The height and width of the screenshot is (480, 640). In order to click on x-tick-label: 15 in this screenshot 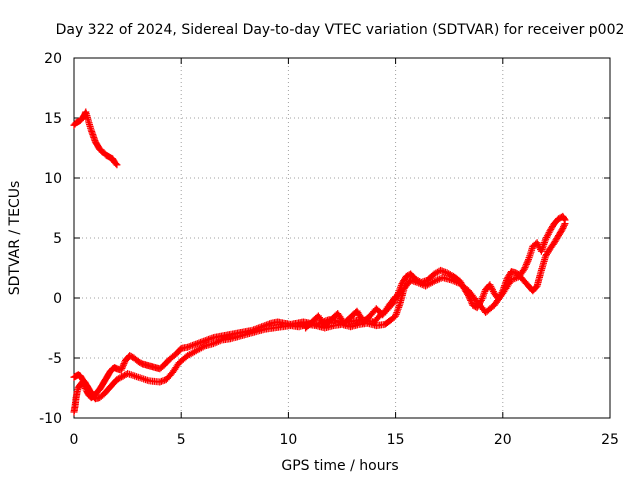, I will do `click(396, 440)`.